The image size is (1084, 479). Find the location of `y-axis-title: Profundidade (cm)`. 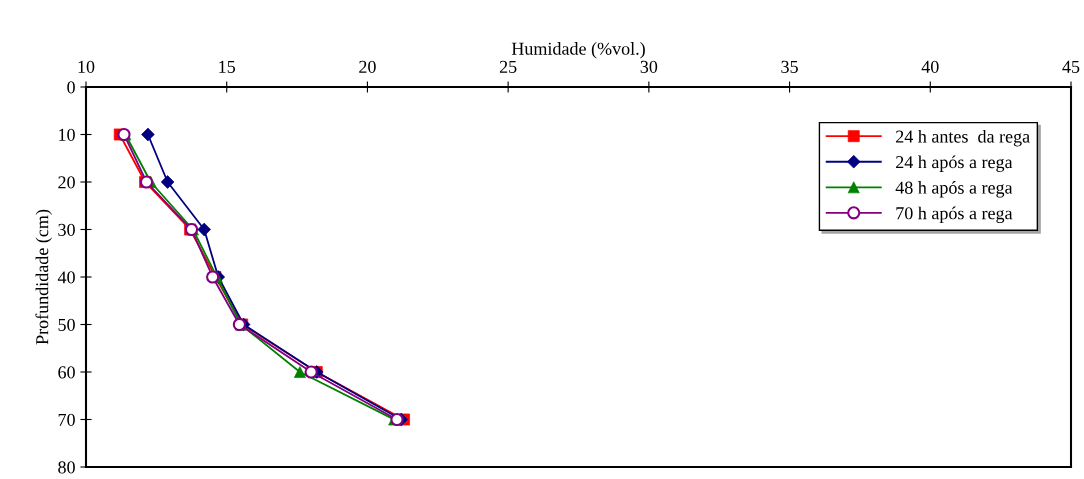

y-axis-title: Profundidade (cm) is located at coordinates (43, 277).